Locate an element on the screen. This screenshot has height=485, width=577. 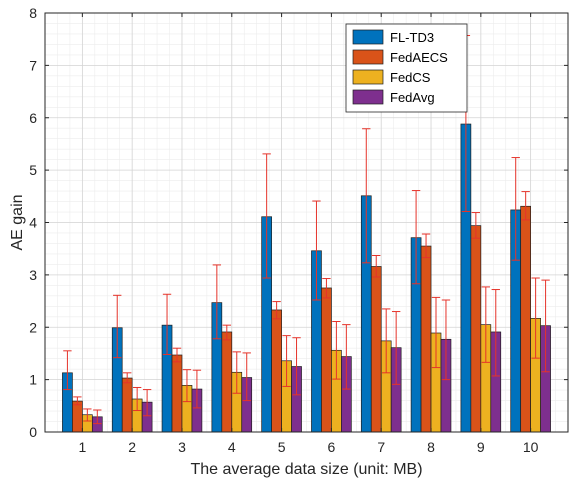
y-tick-label: 5 is located at coordinates (33, 170).